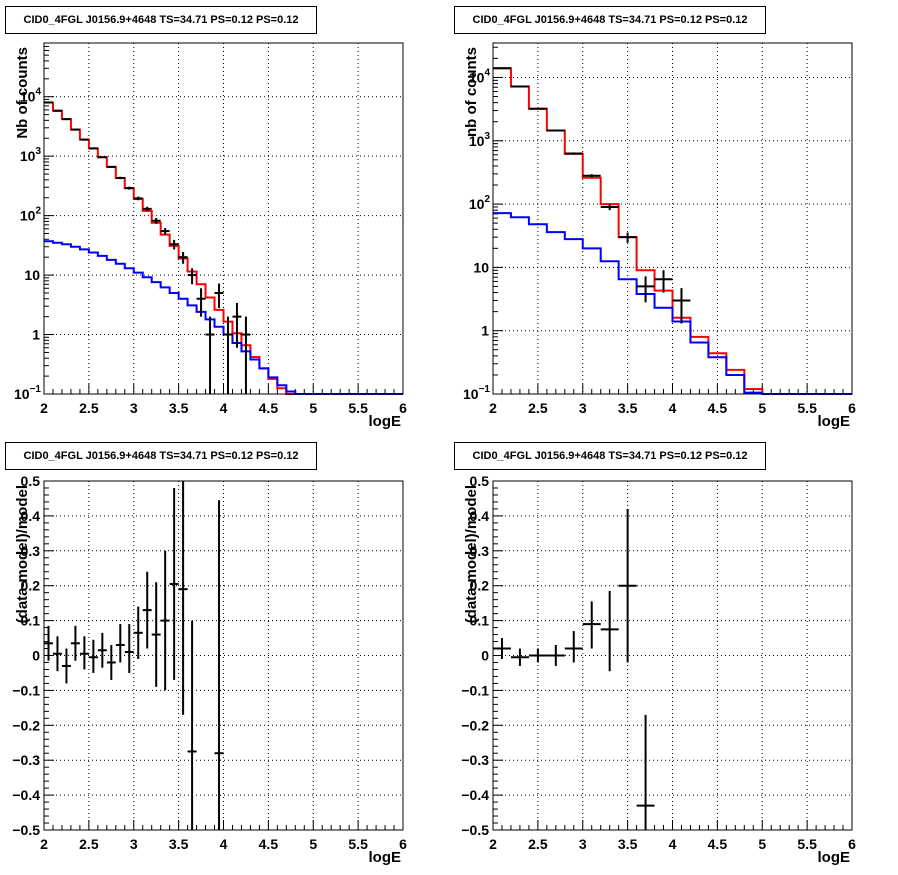 The image size is (898, 875). What do you see at coordinates (538, 844) in the screenshot?
I see `x-tick-label: 2.5` at bounding box center [538, 844].